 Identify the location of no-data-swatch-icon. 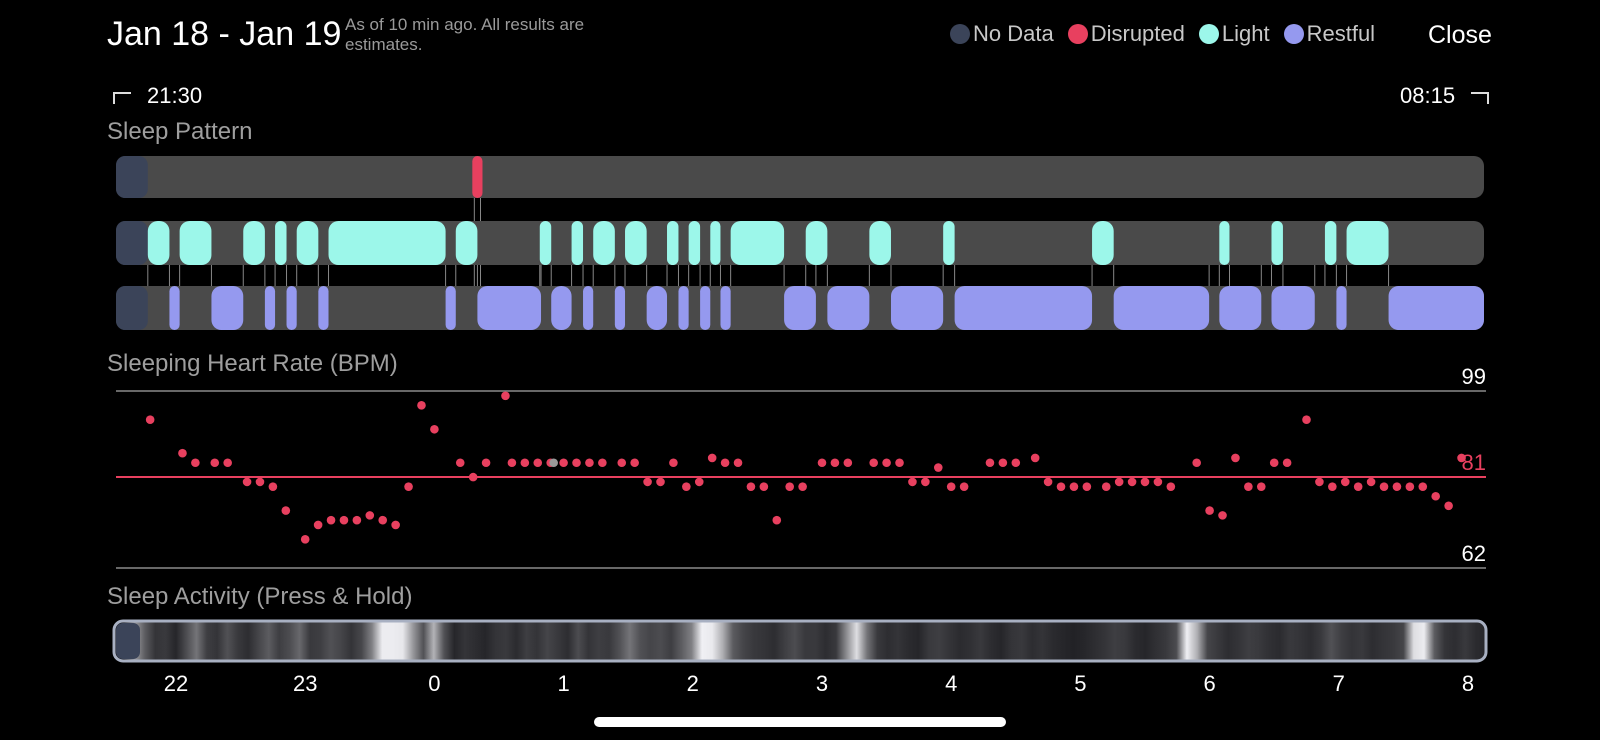
(960, 34).